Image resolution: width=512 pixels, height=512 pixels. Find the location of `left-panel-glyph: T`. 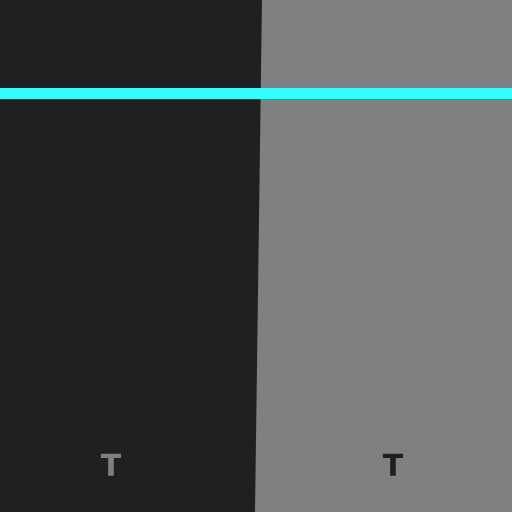

left-panel-glyph: T is located at coordinates (111, 466).